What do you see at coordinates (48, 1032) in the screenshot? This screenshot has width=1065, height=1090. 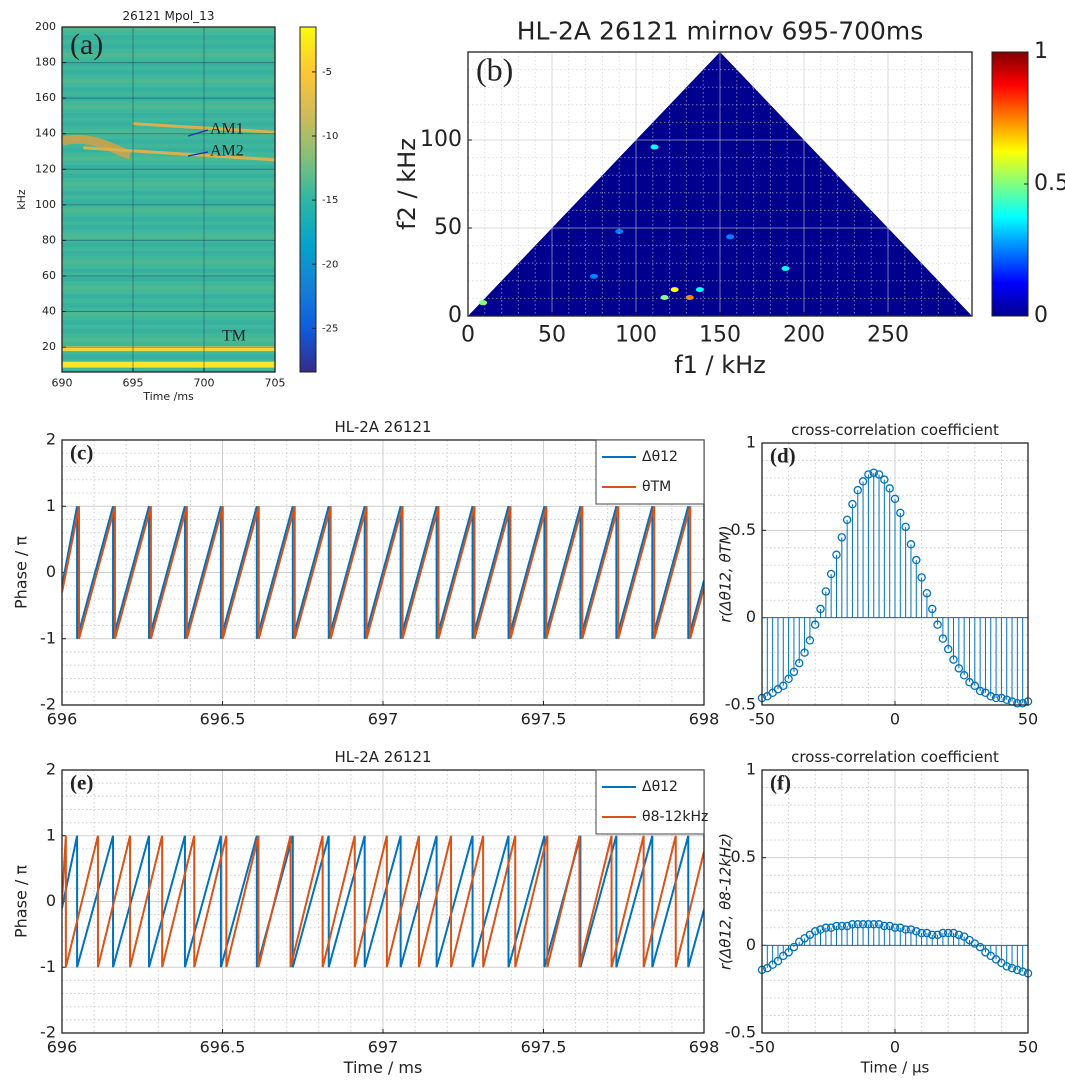 I see `y-tick-label: -2` at bounding box center [48, 1032].